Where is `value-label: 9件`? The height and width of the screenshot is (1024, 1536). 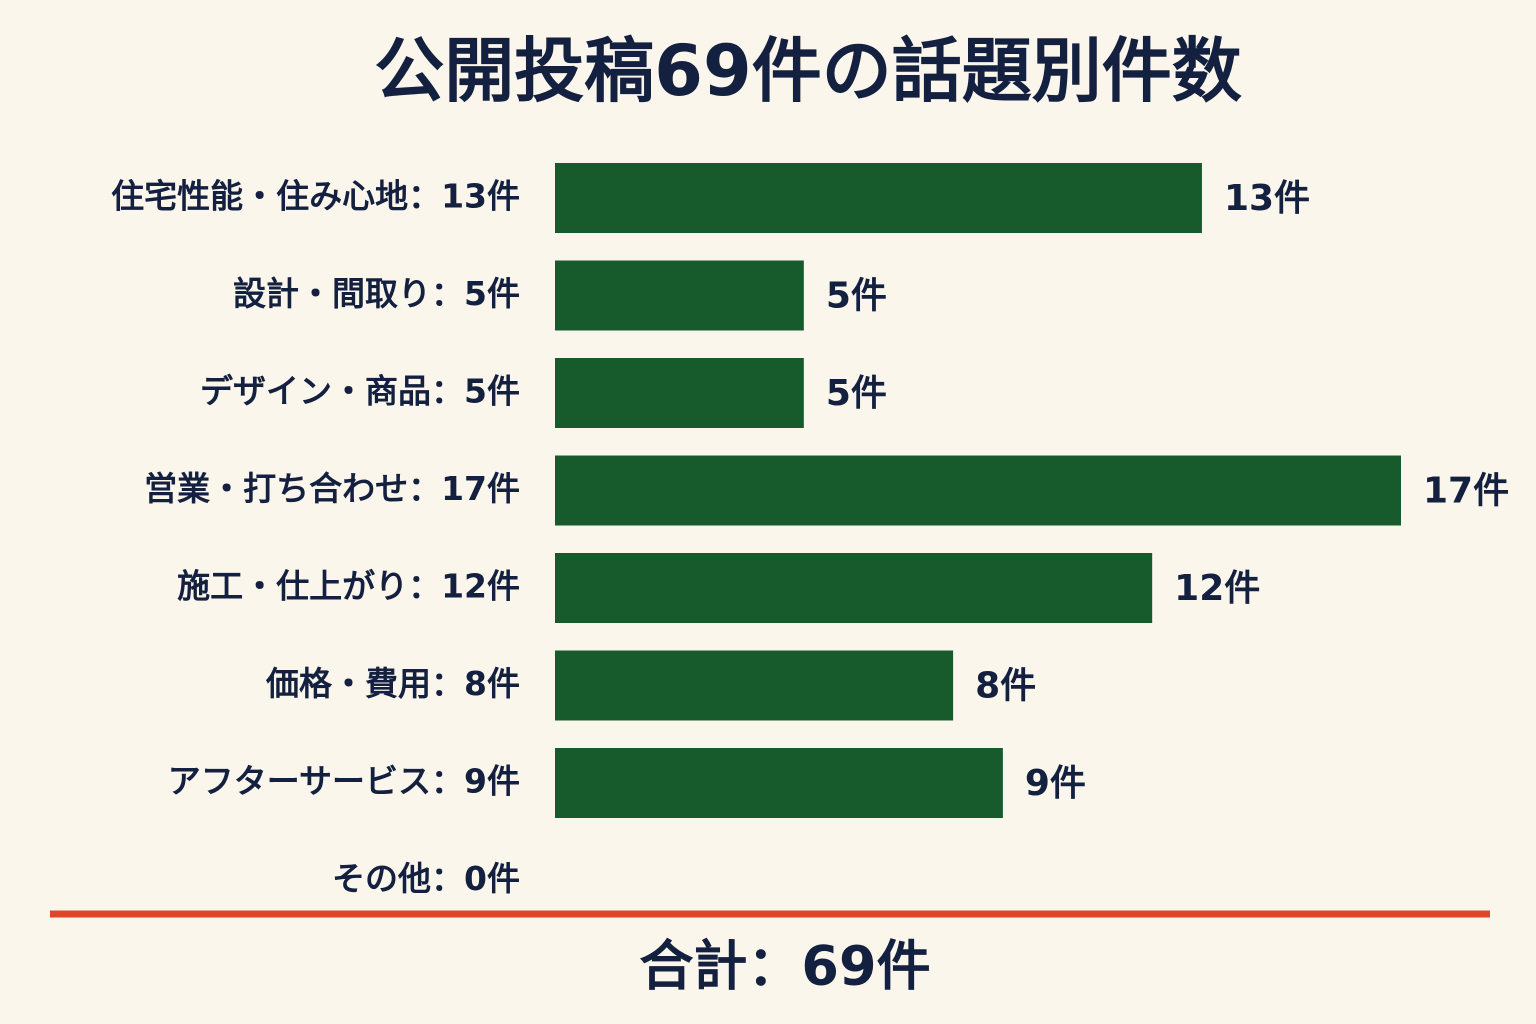
value-label: 9件 is located at coordinates (1055, 783).